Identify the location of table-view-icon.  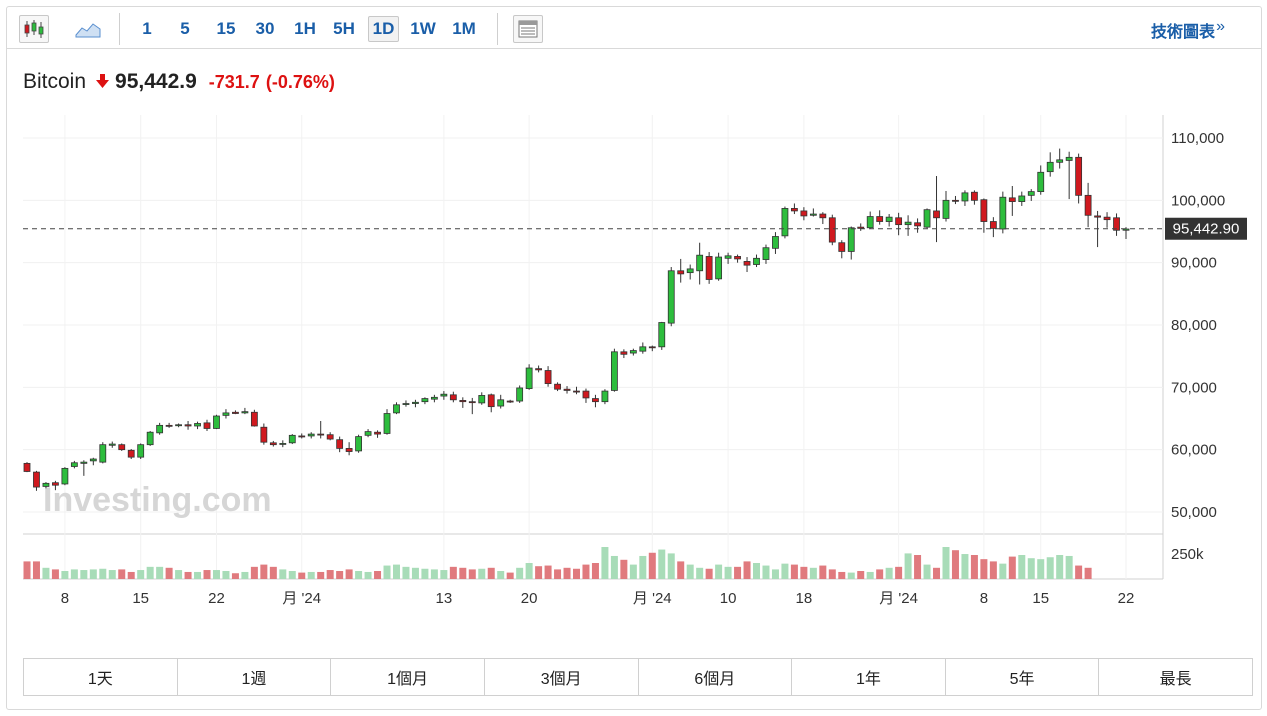
(528, 29).